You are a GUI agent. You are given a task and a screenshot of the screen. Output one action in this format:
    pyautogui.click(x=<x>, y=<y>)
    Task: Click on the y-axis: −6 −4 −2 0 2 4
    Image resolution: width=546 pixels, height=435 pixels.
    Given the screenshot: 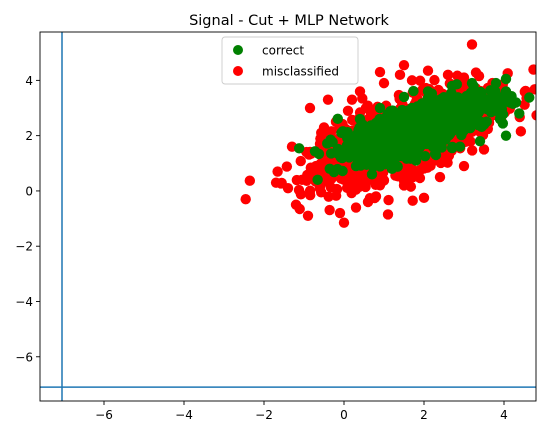 What is the action you would take?
    pyautogui.click(x=27, y=219)
    